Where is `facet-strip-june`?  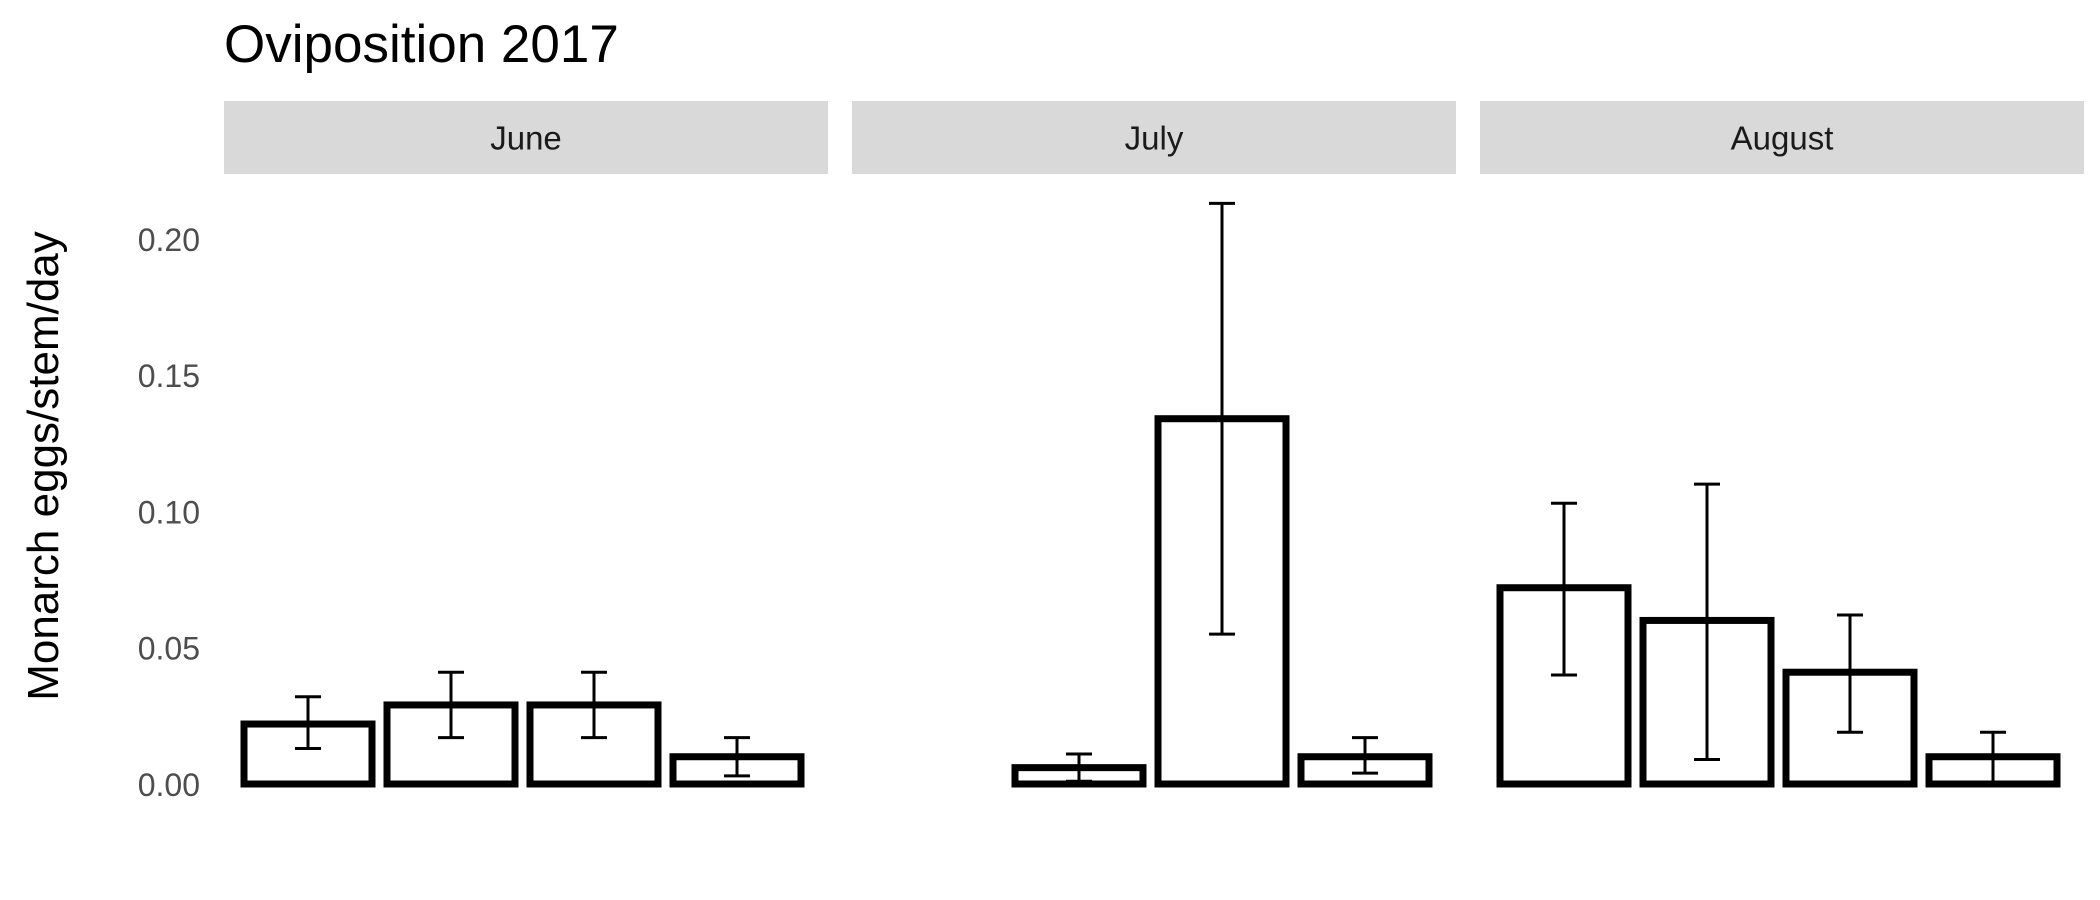
facet-strip-june is located at coordinates (526, 137).